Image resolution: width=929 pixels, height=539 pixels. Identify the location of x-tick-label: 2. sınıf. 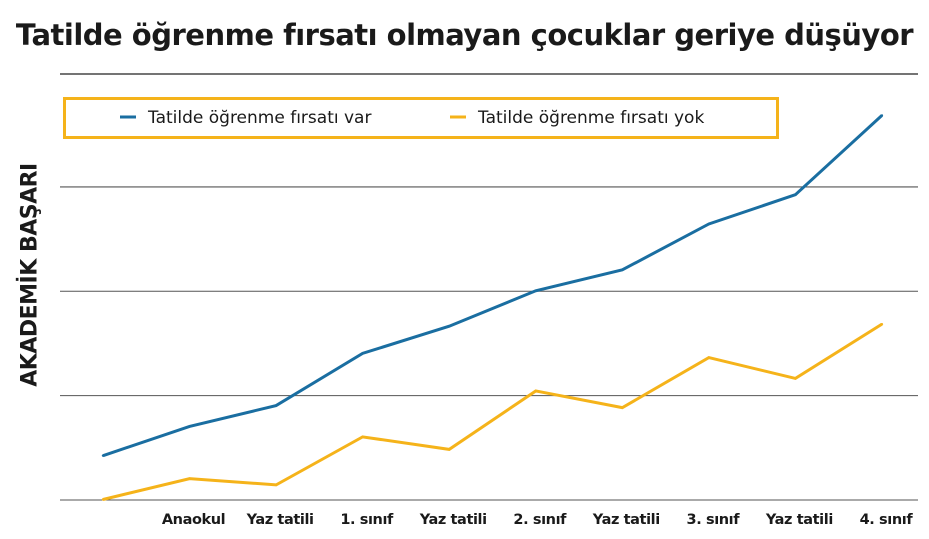
(540, 520).